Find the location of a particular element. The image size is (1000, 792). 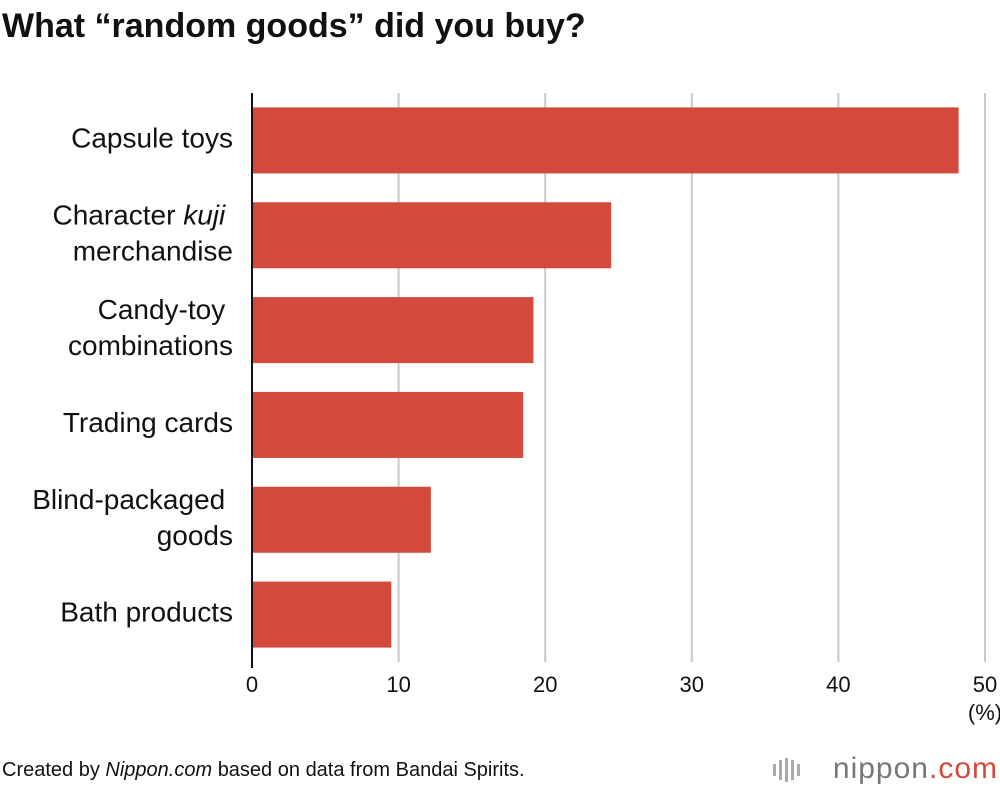

y-tick-label: Blind-packaged goods is located at coordinates (132, 517).